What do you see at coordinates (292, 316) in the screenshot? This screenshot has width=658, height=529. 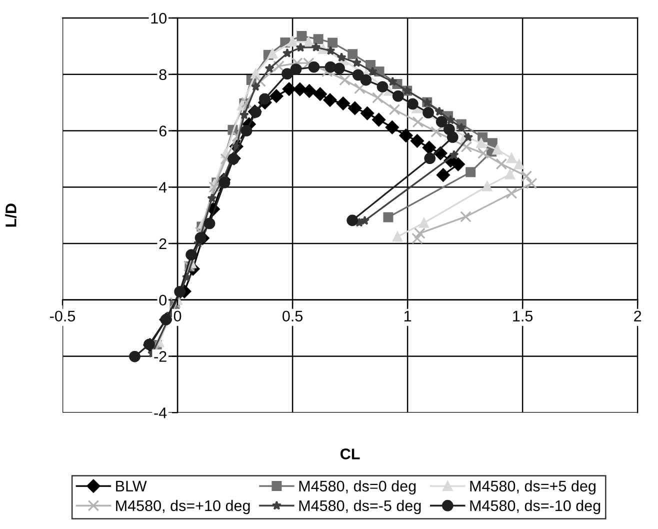 I see `x-tick-label: 0.5` at bounding box center [292, 316].